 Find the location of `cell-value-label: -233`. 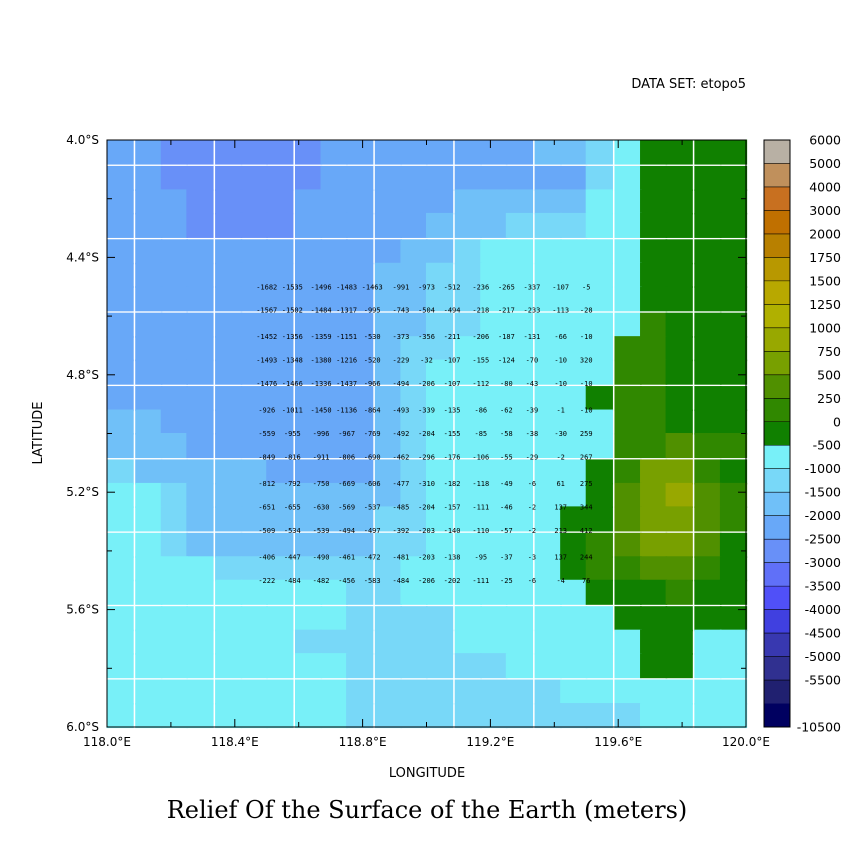

cell-value-label: -233 is located at coordinates (532, 311).